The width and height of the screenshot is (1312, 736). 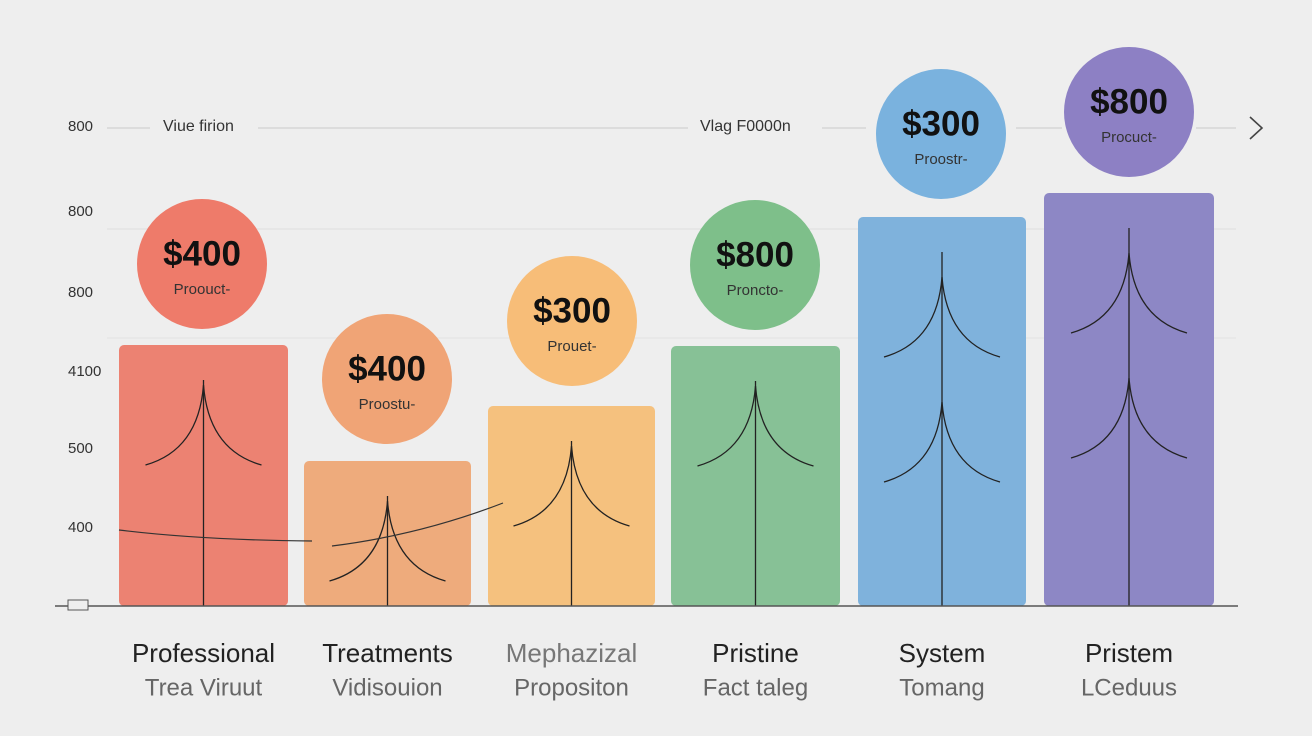 I want to click on price-caption: Proncto-, so click(x=755, y=290).